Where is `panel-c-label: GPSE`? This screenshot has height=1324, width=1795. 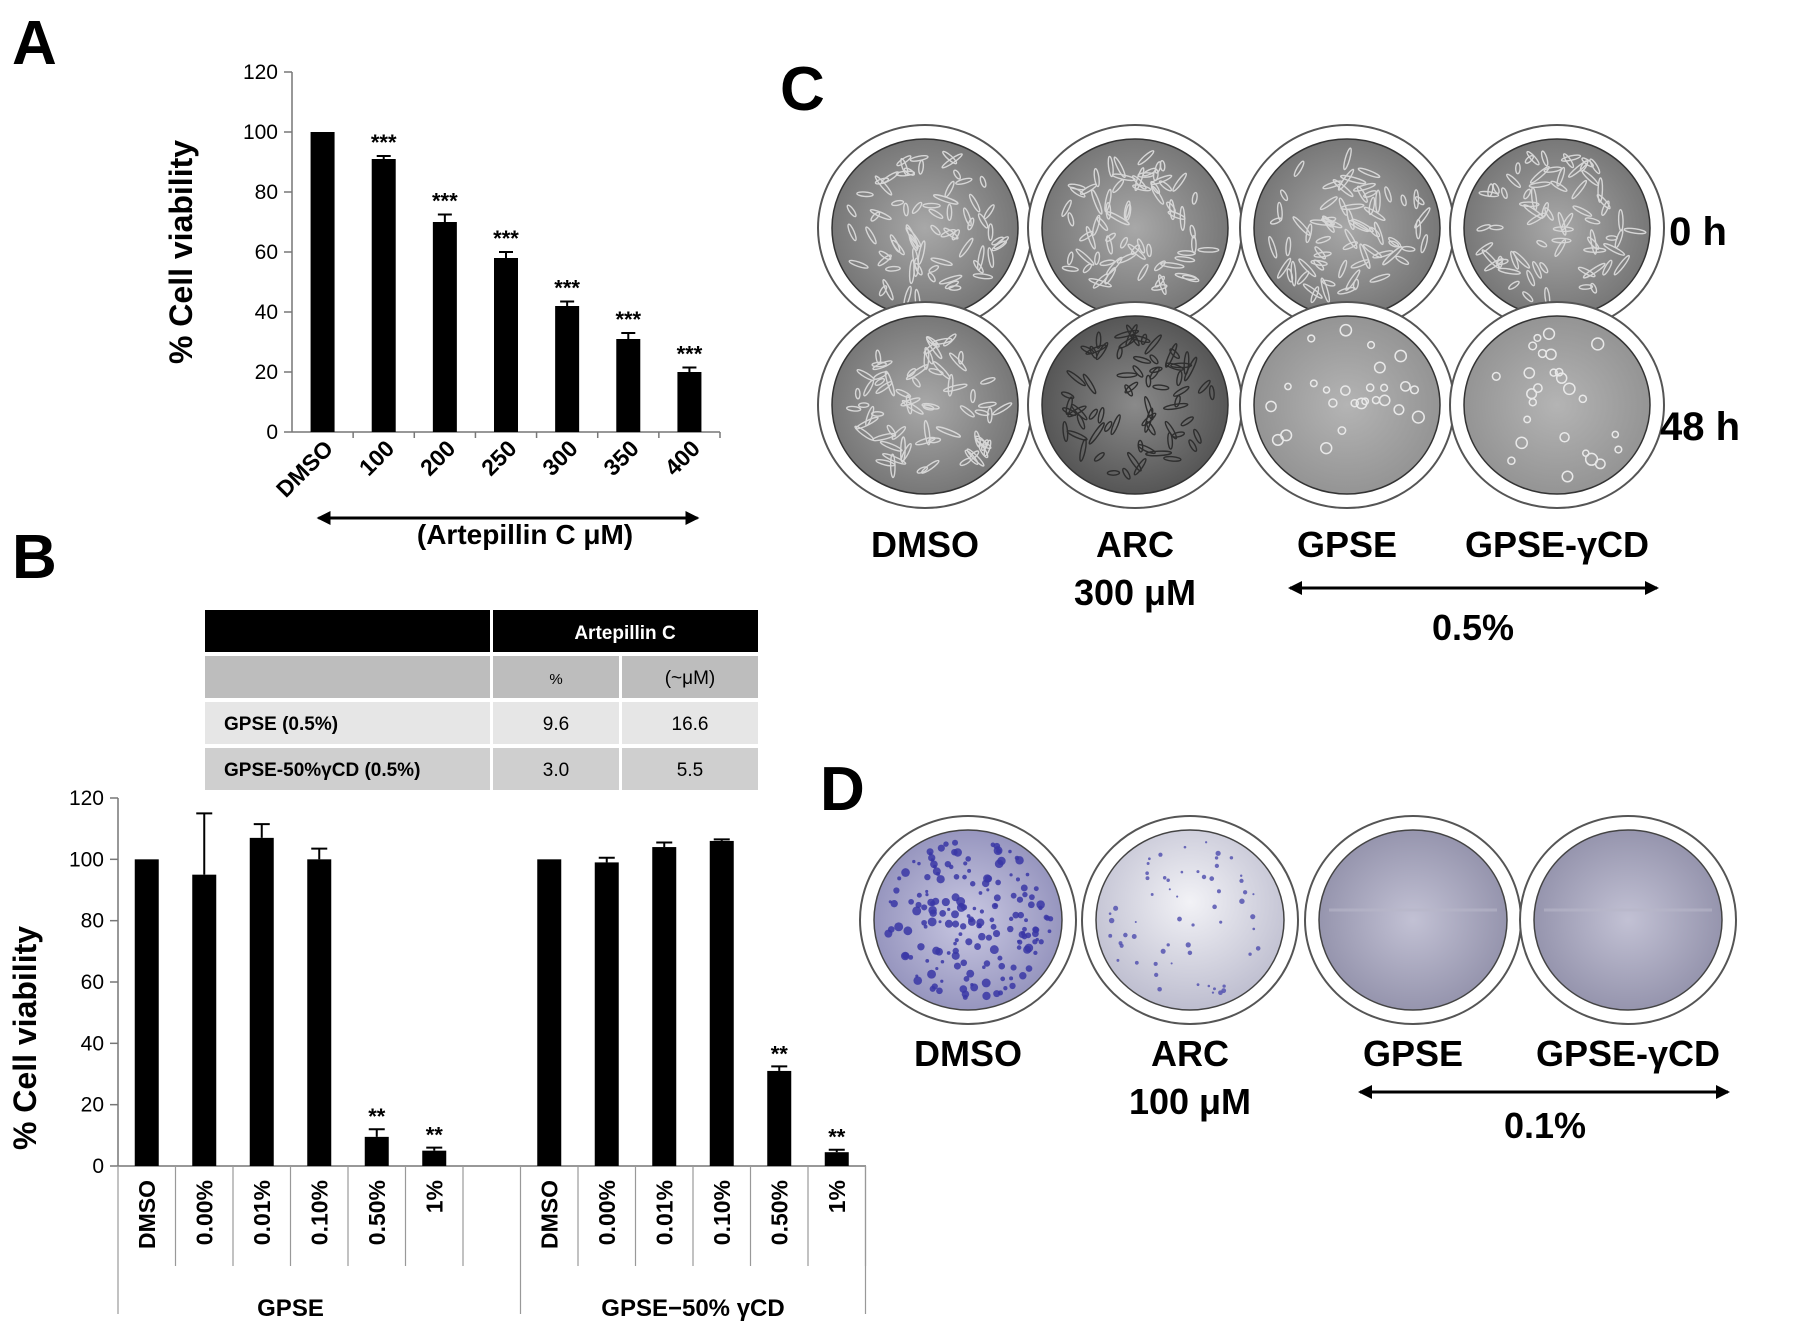
panel-c-label: GPSE is located at coordinates (1347, 544).